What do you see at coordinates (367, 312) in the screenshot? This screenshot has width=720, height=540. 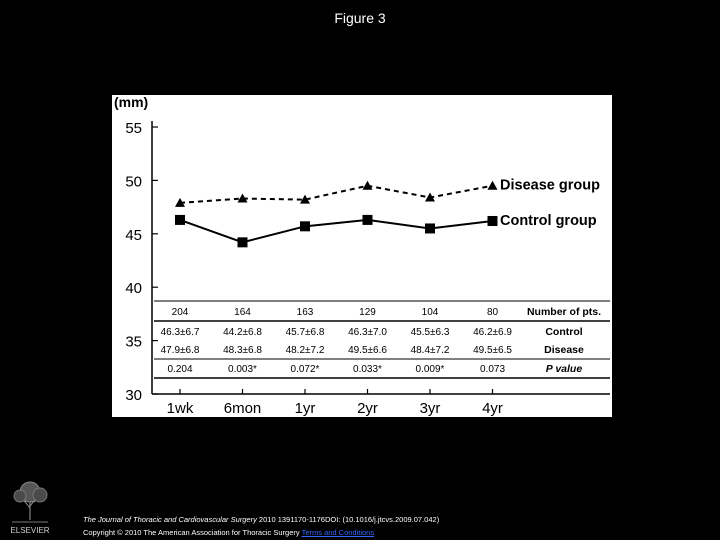 I see `table-cell: 129` at bounding box center [367, 312].